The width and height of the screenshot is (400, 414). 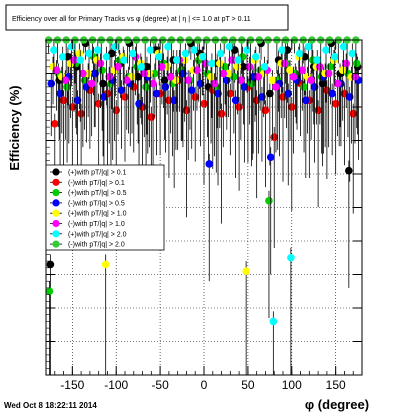 What do you see at coordinates (160, 385) in the screenshot?
I see `x-tick-label-2: -50` at bounding box center [160, 385].